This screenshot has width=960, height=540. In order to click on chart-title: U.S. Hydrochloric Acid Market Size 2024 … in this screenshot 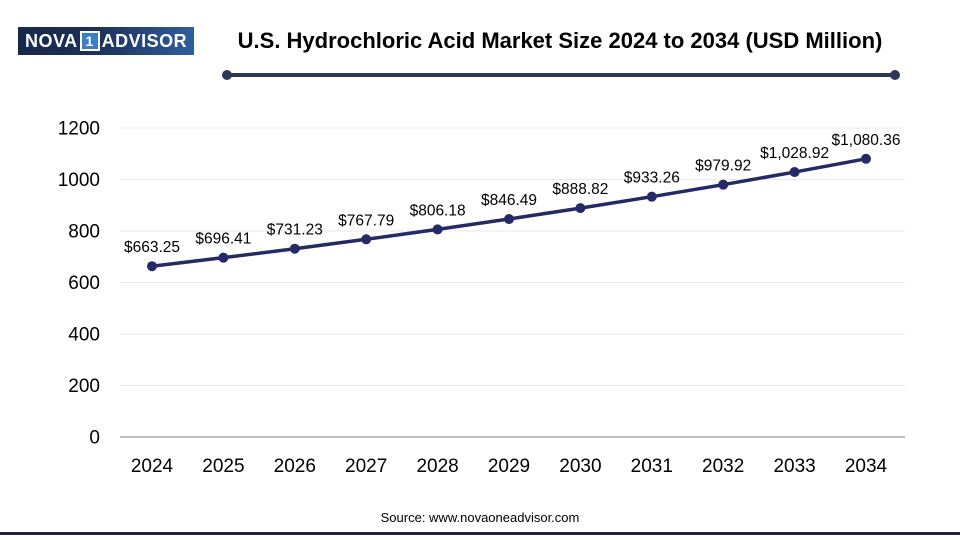, I will do `click(560, 40)`.